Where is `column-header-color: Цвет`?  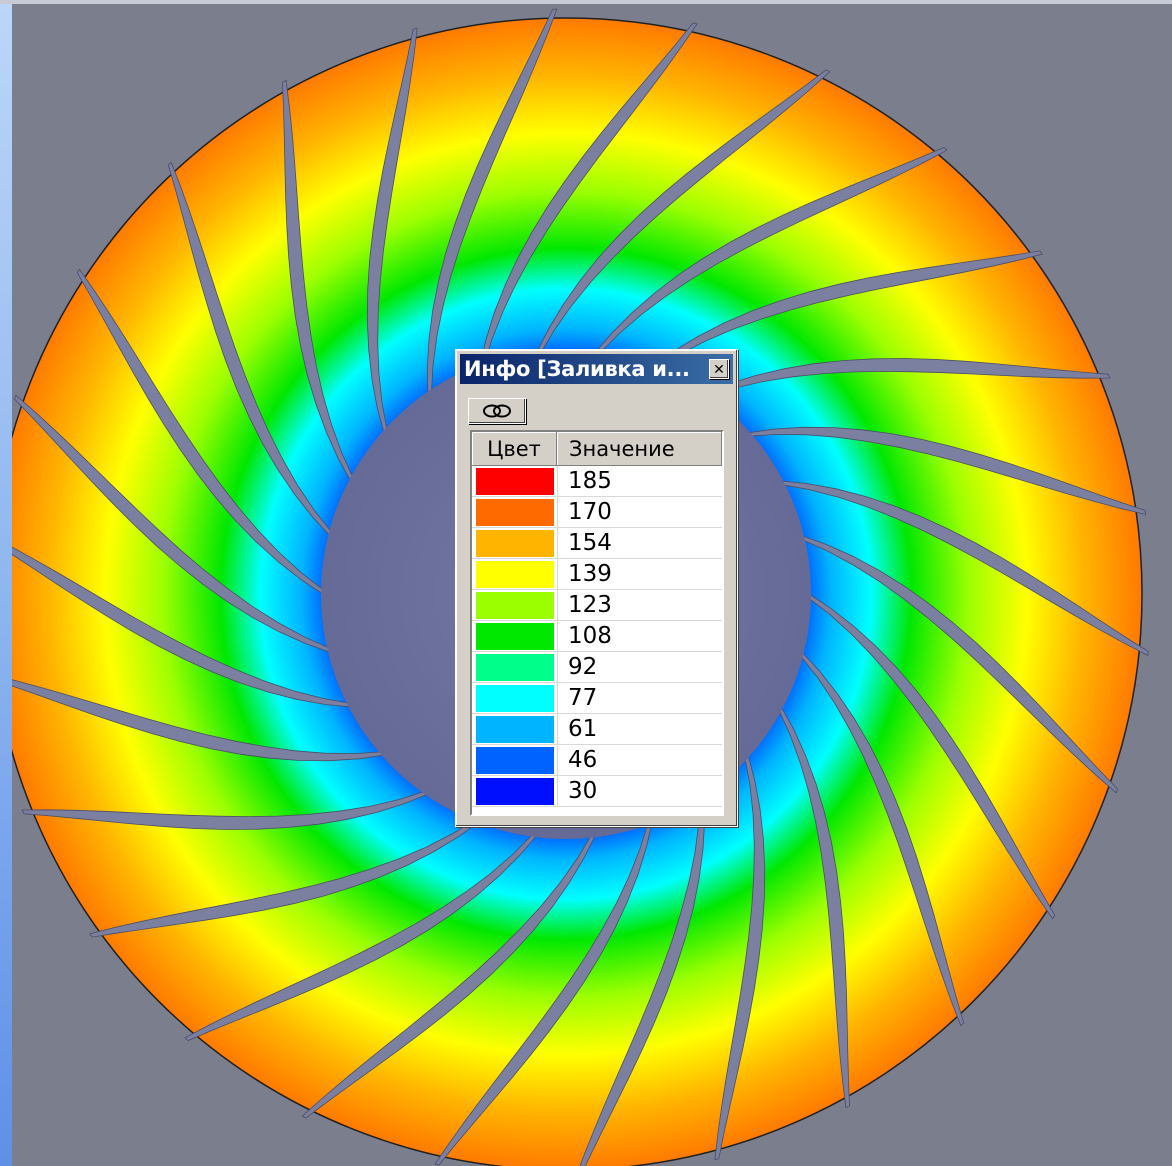
column-header-color: Цвет is located at coordinates (514, 449).